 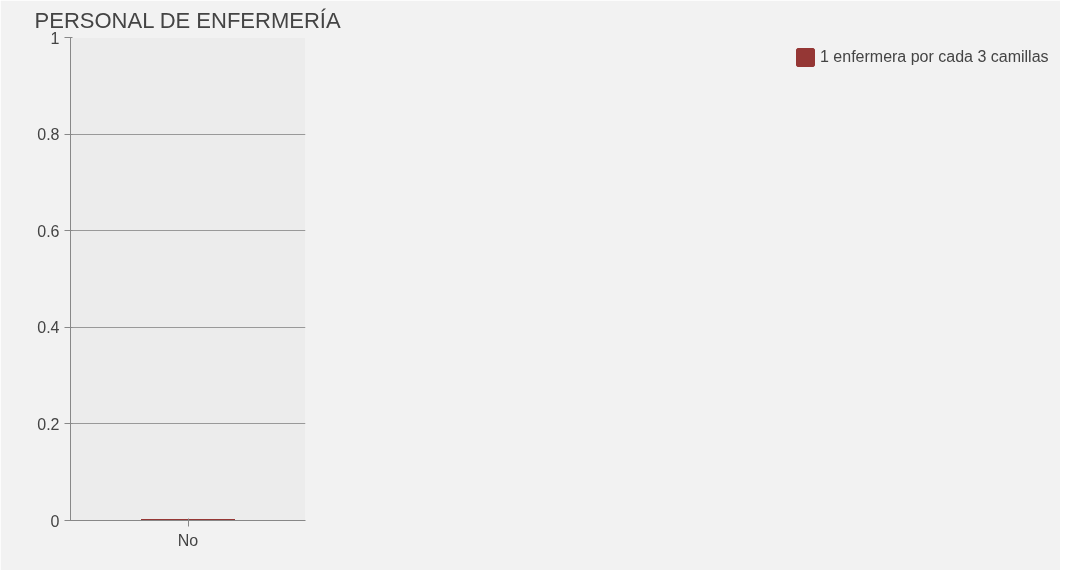 I want to click on x-tick-label: No, so click(x=188, y=540).